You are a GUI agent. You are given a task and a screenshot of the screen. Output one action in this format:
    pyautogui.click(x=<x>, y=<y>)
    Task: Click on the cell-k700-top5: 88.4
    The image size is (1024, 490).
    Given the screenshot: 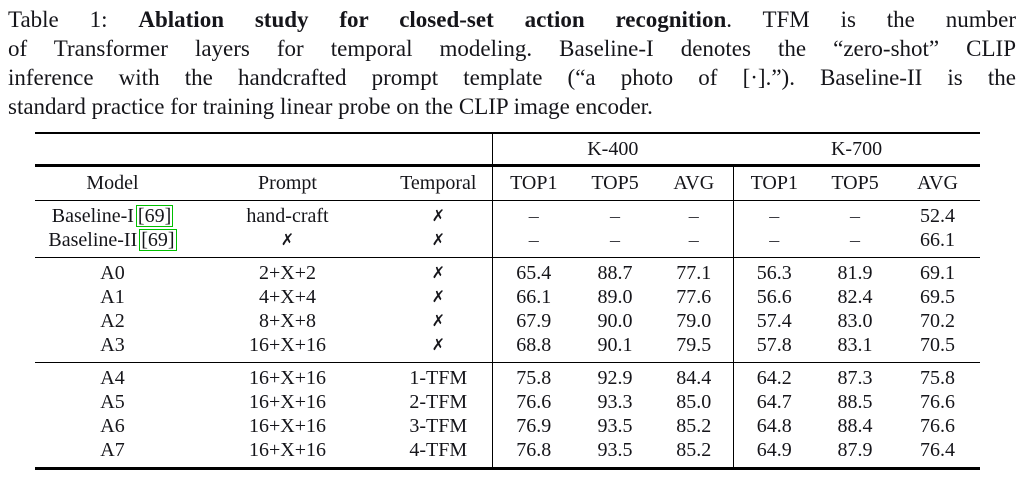 What is the action you would take?
    pyautogui.click(x=855, y=426)
    